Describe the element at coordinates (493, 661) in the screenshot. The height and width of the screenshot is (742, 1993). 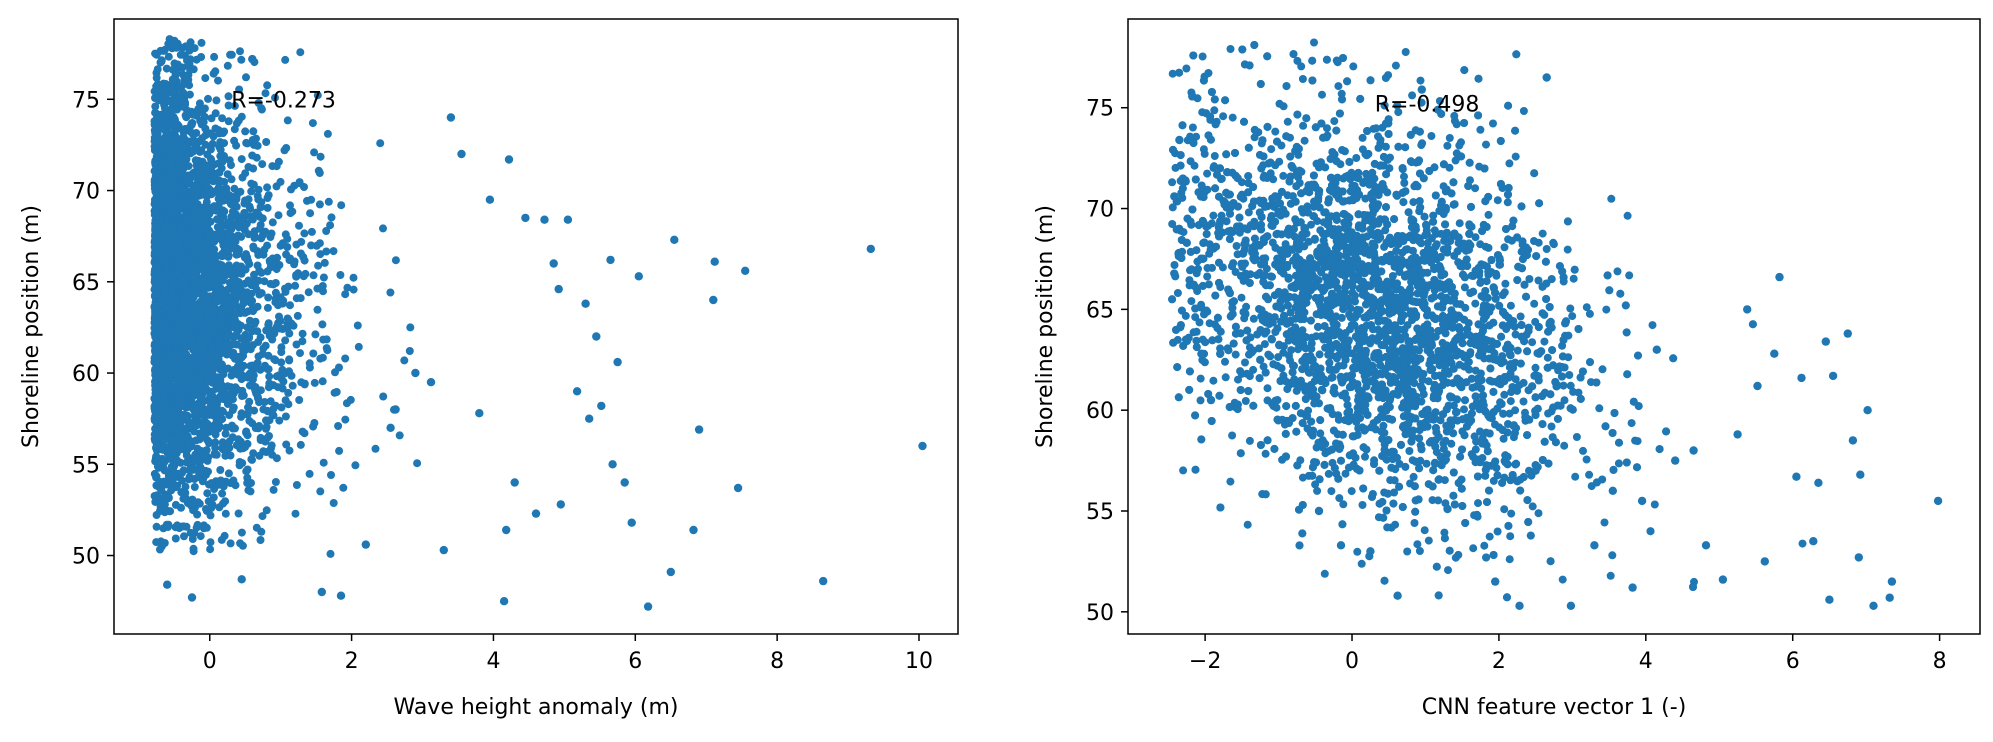
I see `x-tick-label: 4` at that location.